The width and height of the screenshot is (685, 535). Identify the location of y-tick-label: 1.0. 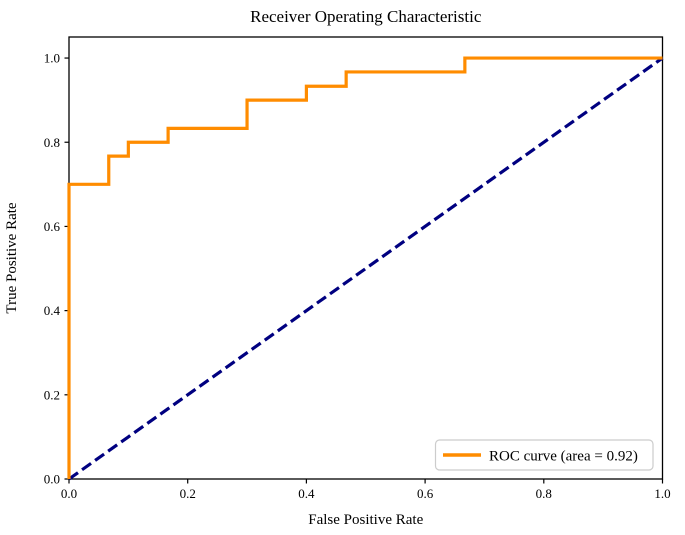
(52, 58).